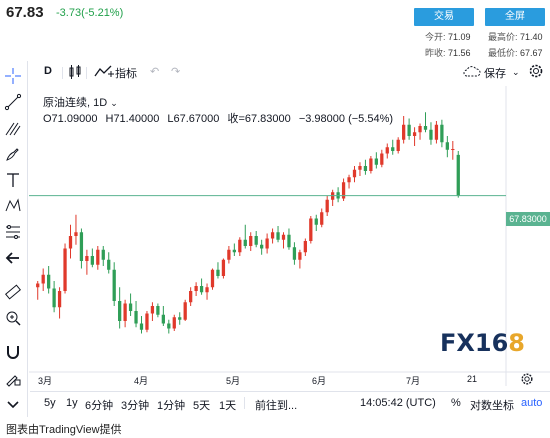  What do you see at coordinates (48, 71) in the screenshot?
I see `interval-selector: D` at bounding box center [48, 71].